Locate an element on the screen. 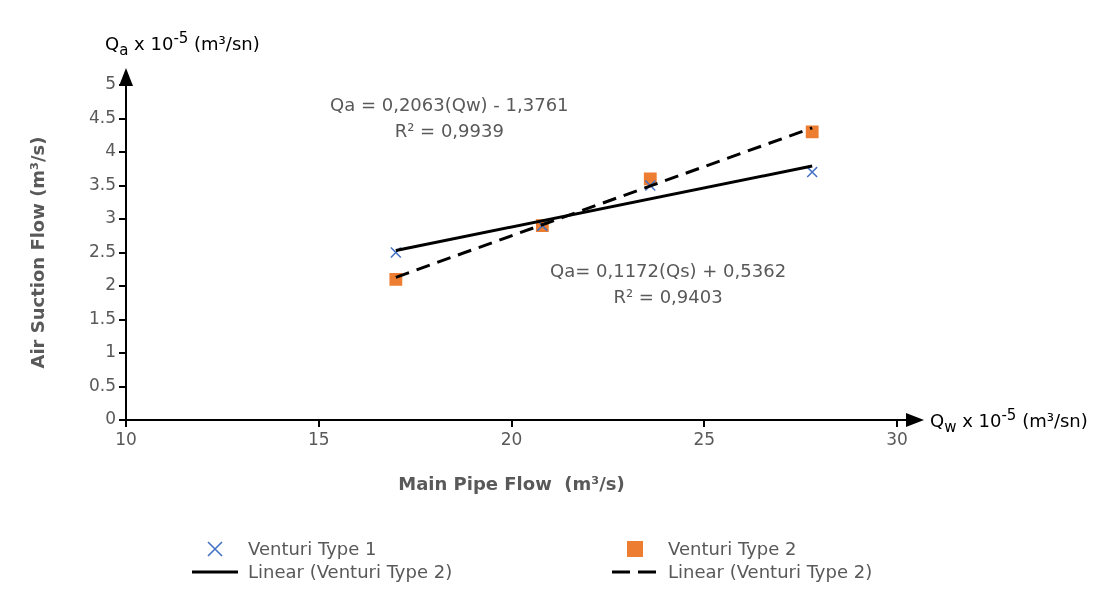  y-tick-label: 0.5 is located at coordinates (102, 384).